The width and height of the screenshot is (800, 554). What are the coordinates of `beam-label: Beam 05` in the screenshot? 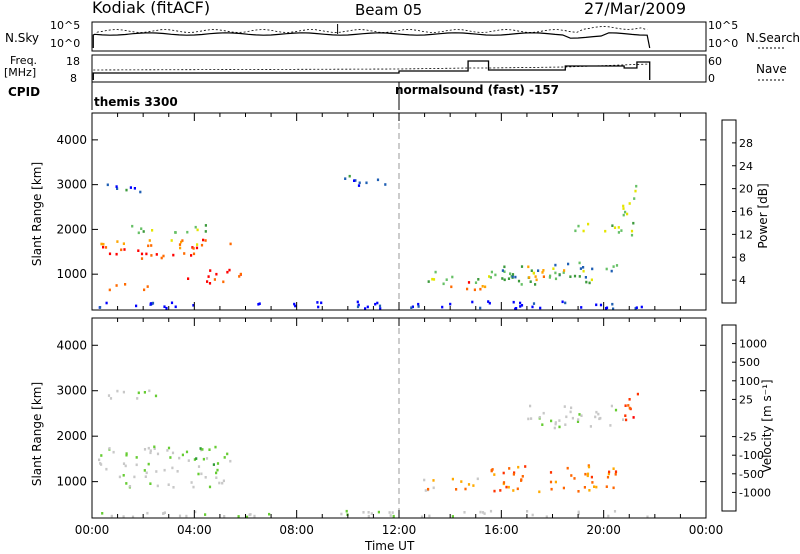 It's located at (389, 10).